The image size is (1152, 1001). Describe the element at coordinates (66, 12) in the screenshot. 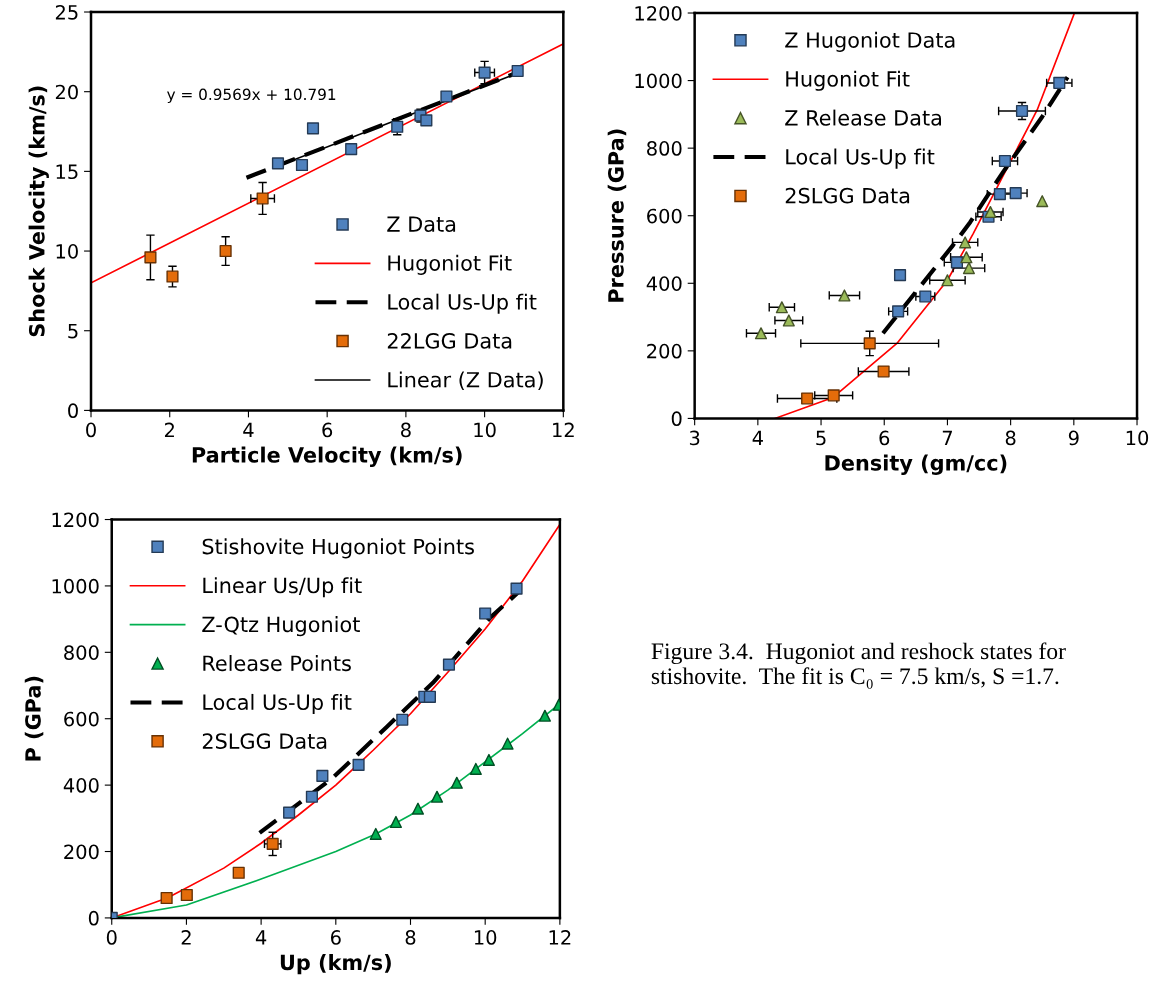

I see `y-tick-label: 25` at that location.